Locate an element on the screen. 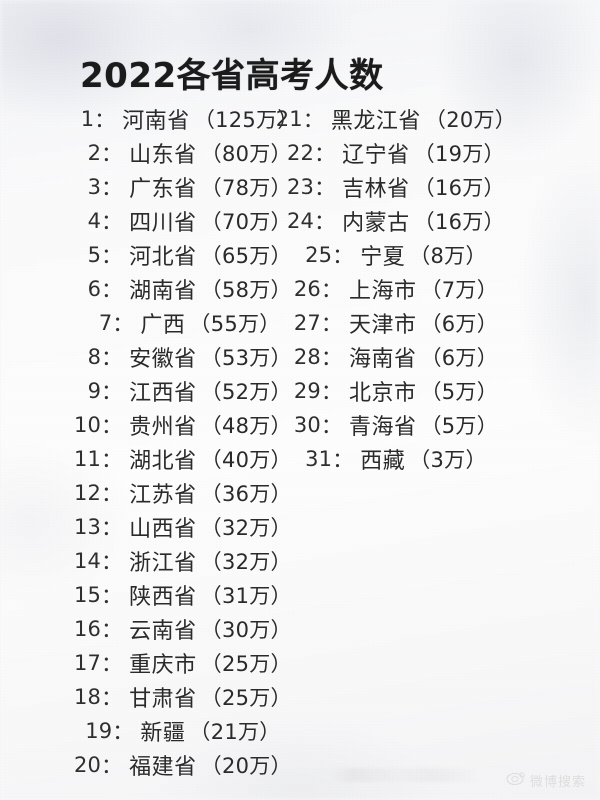 This screenshot has height=800, width=600. rank-number: 13 is located at coordinates (88, 527).